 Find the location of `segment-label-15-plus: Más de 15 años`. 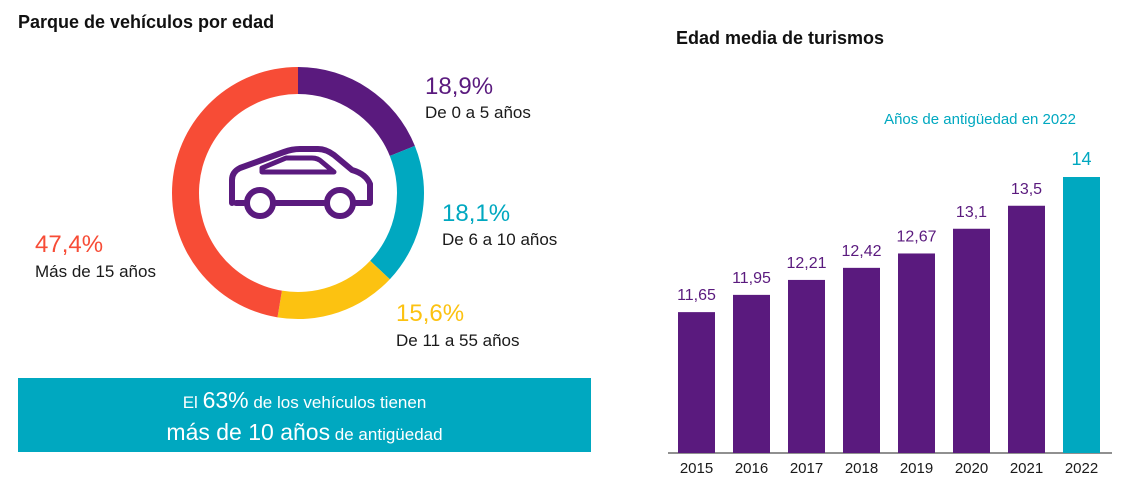

segment-label-15-plus: Más de 15 años is located at coordinates (95, 271).